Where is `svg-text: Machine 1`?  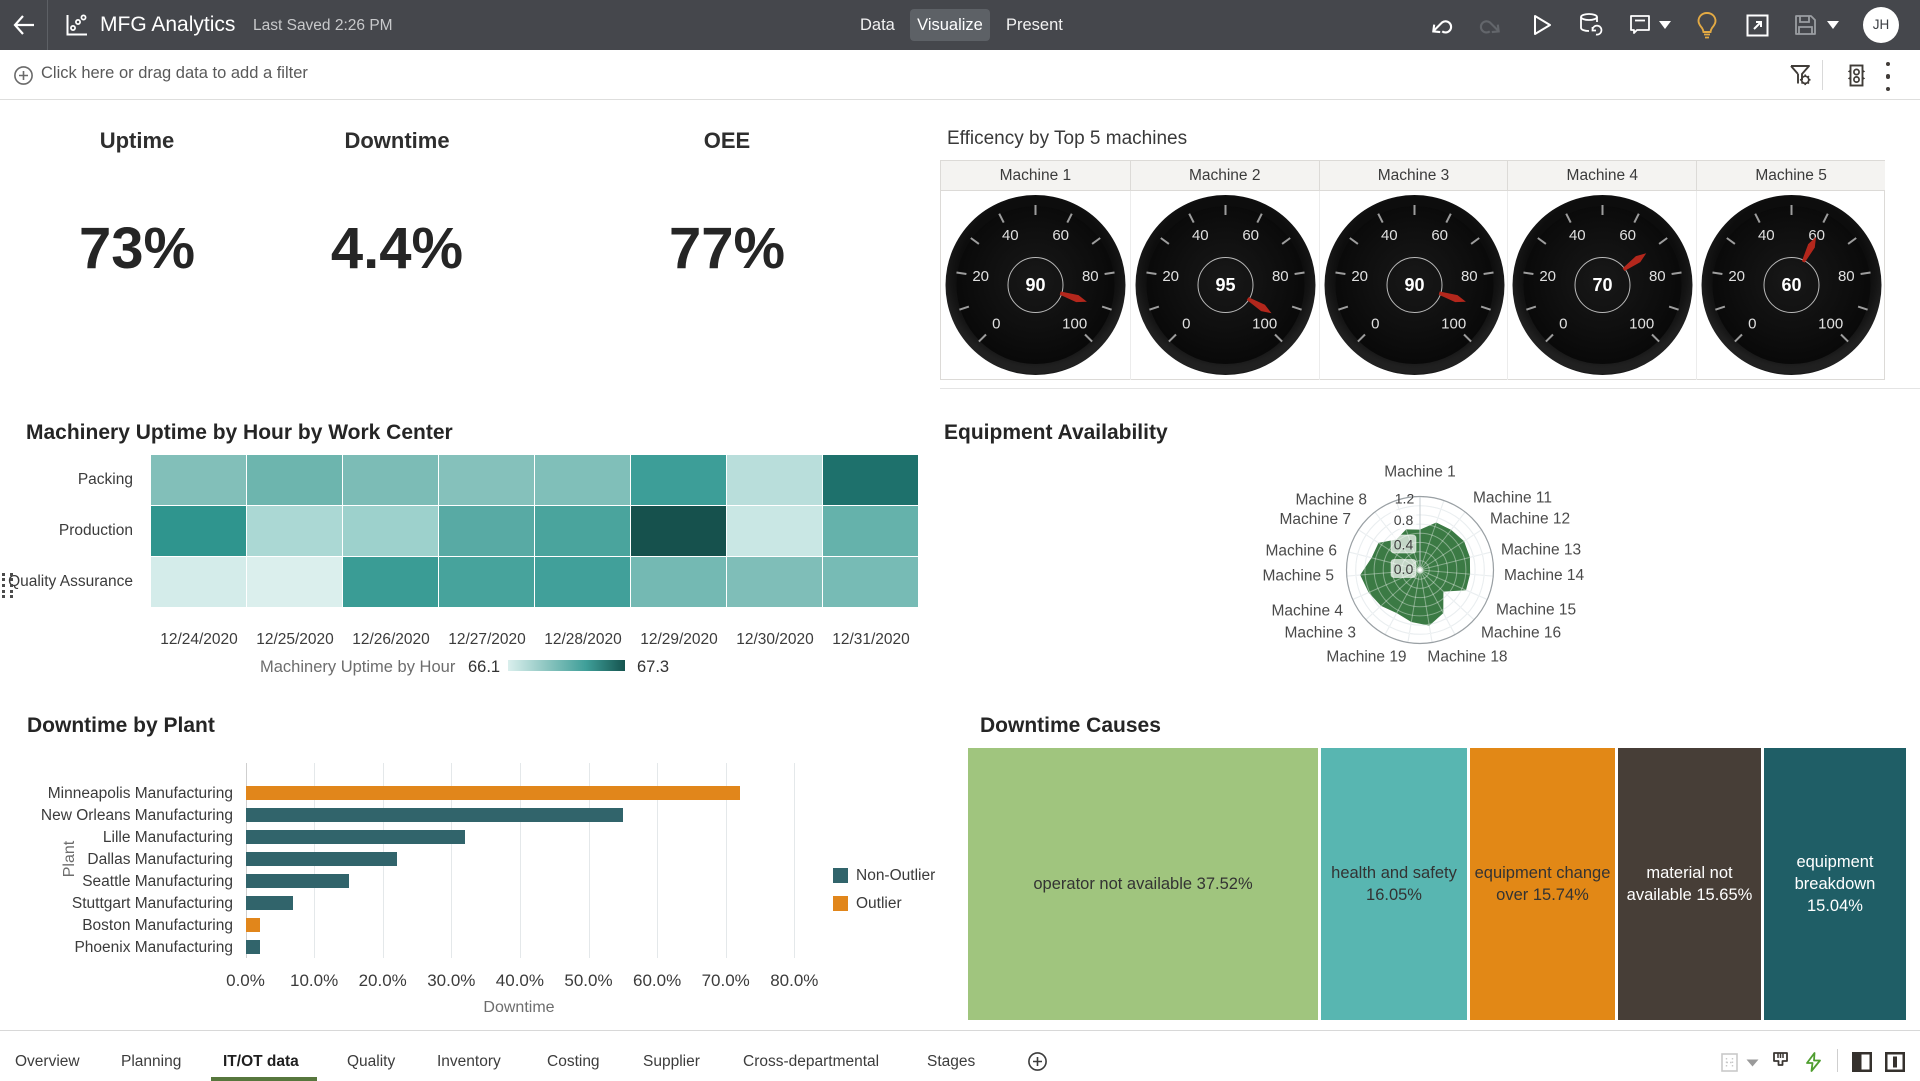
svg-text: Machine 1 is located at coordinates (1420, 472).